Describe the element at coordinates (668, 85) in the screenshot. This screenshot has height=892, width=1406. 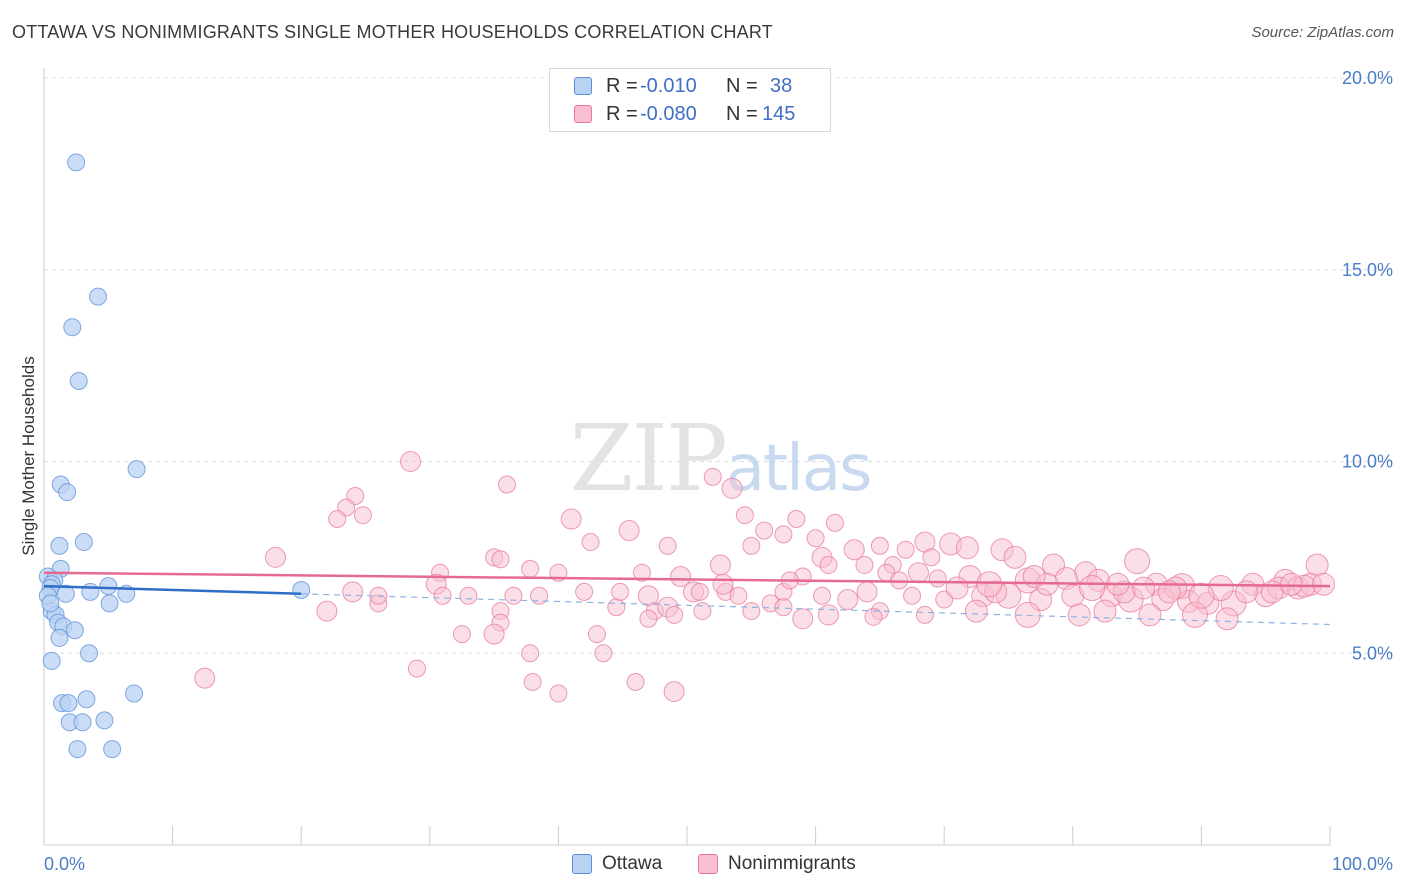
I see `legend-r-value: -0.010` at that location.